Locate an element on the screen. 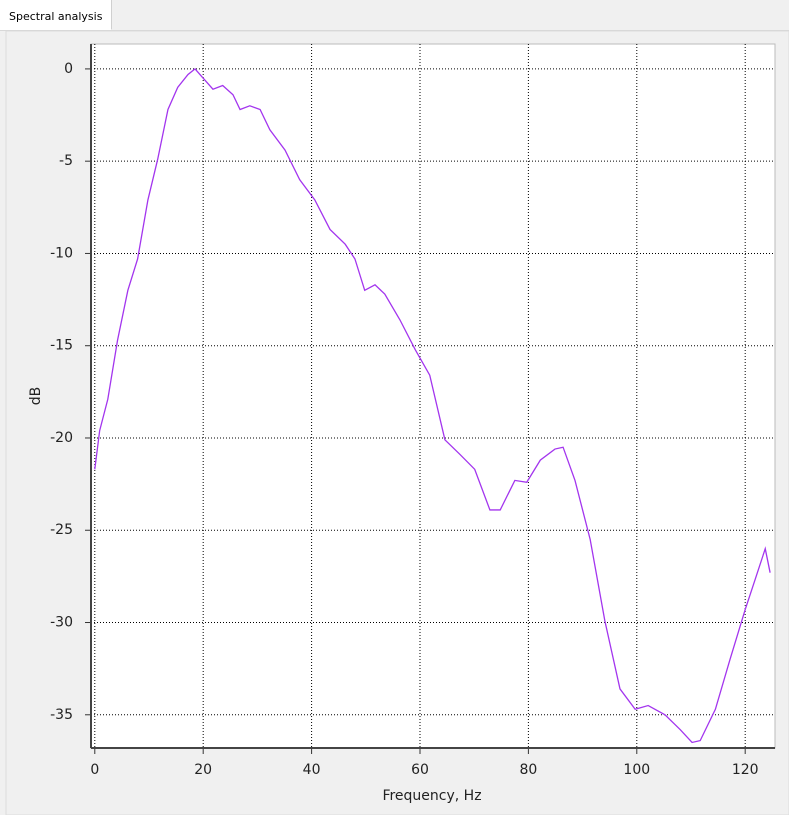 The width and height of the screenshot is (789, 815). x-tick-label: 60 is located at coordinates (420, 770).